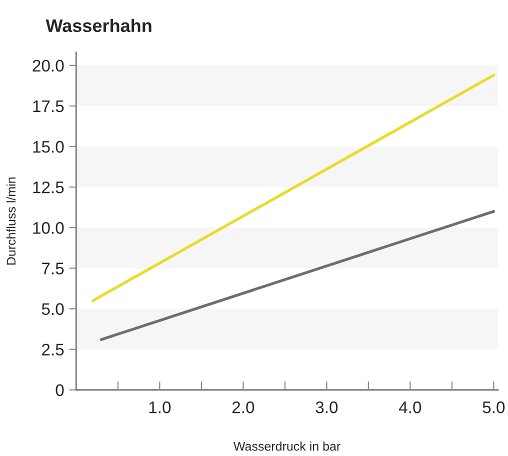  What do you see at coordinates (11, 221) in the screenshot?
I see `y-axis-title: Durchfluss l/min` at bounding box center [11, 221].